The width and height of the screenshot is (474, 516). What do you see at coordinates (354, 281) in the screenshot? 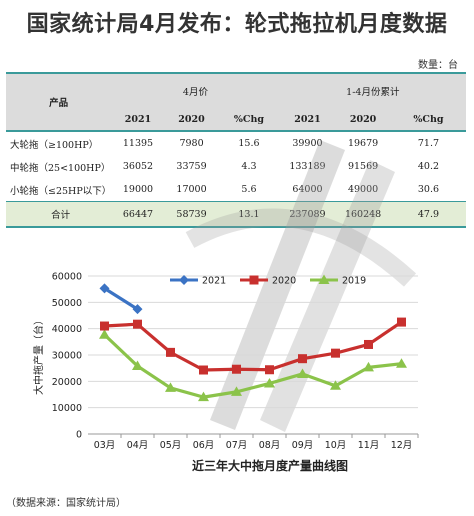
I see `legend-label: 2019` at bounding box center [354, 281].